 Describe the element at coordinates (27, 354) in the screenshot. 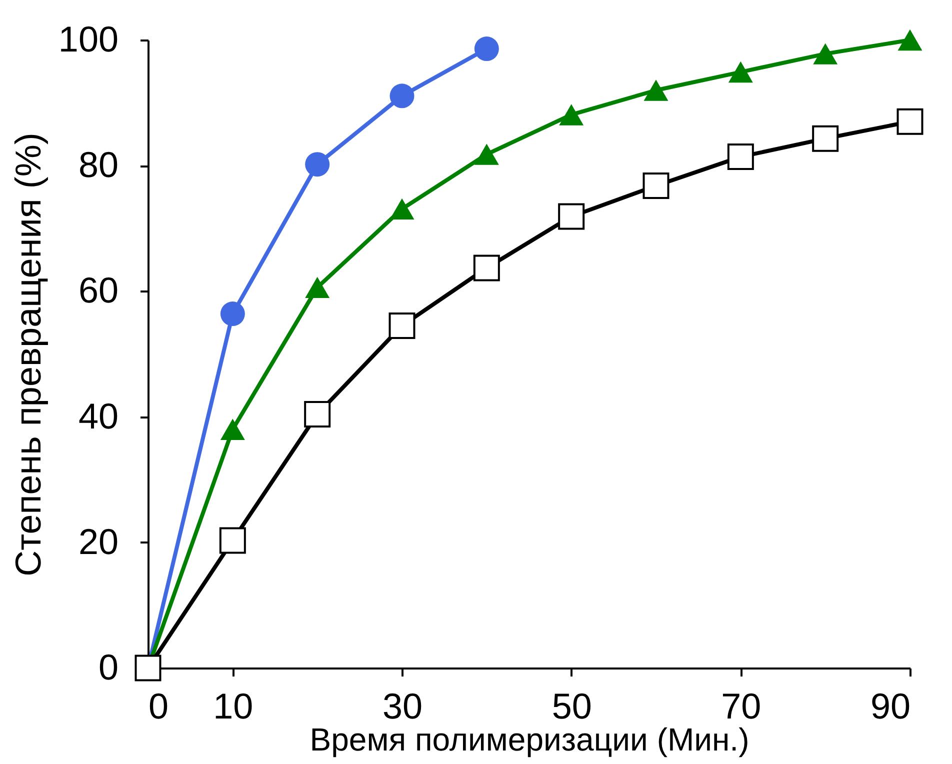

I see `y-axis-title: Степень превращения (%)` at that location.